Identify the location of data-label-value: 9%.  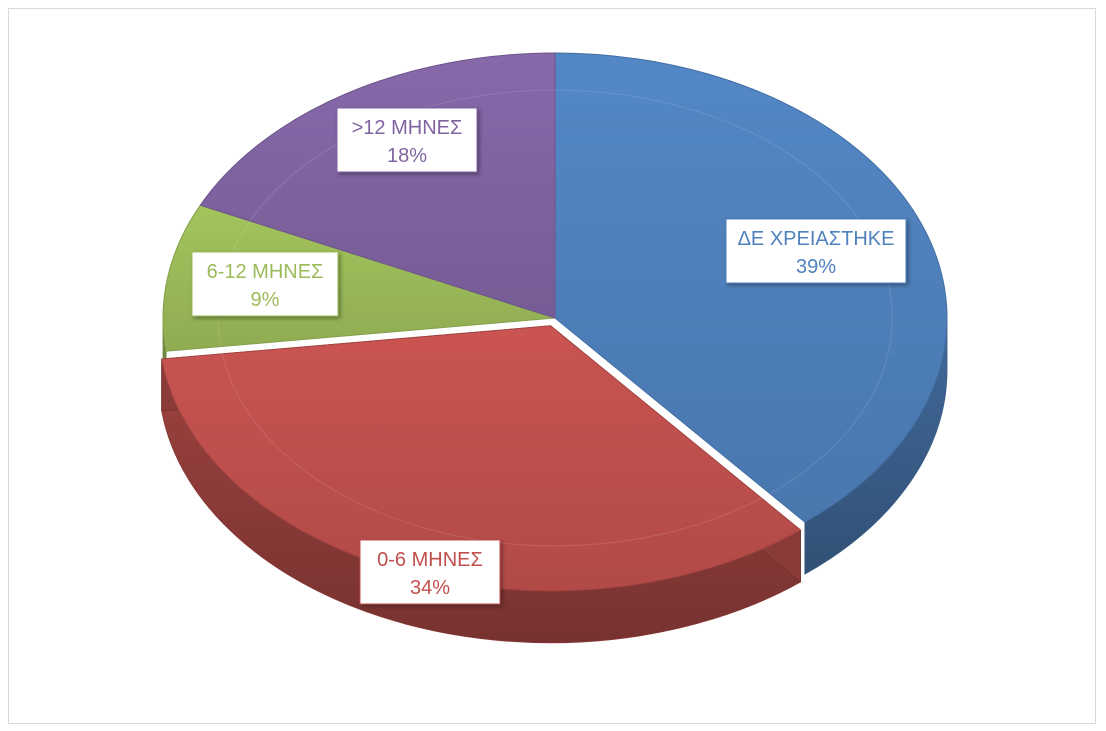
(265, 300).